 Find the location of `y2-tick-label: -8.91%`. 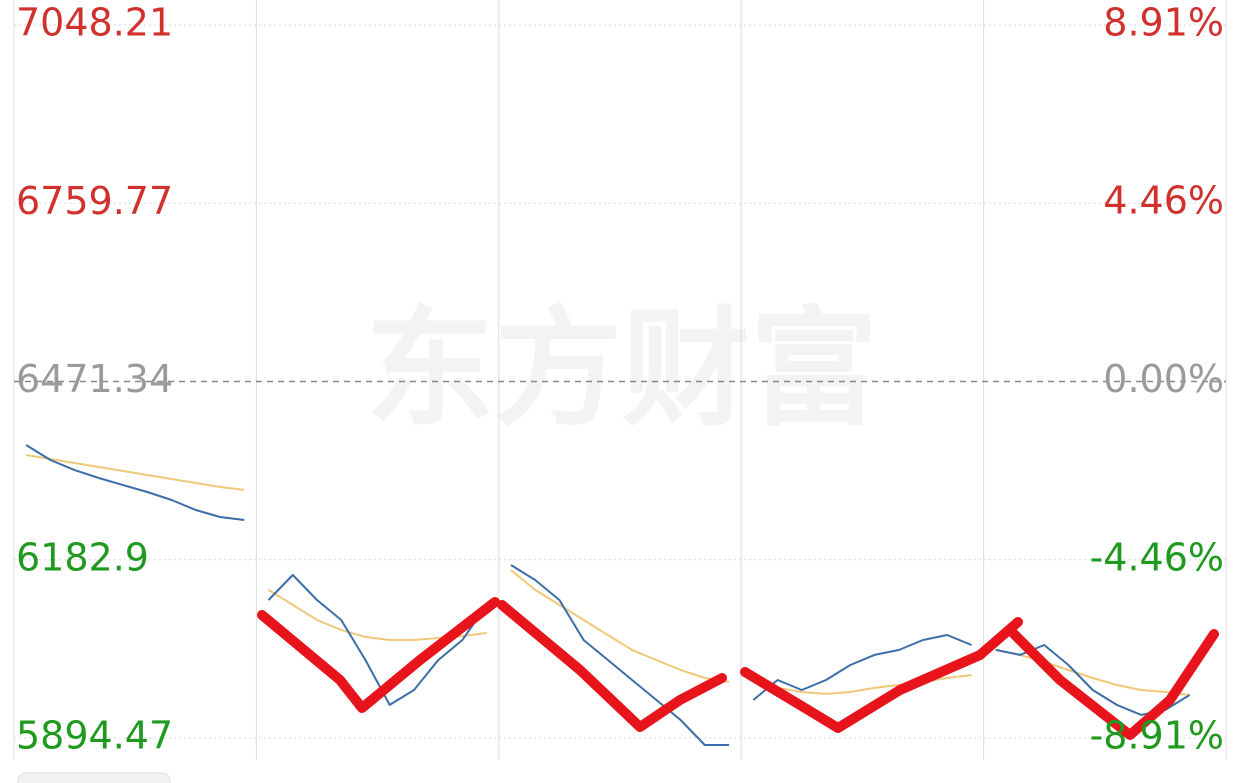

y2-tick-label: -8.91% is located at coordinates (1157, 736).